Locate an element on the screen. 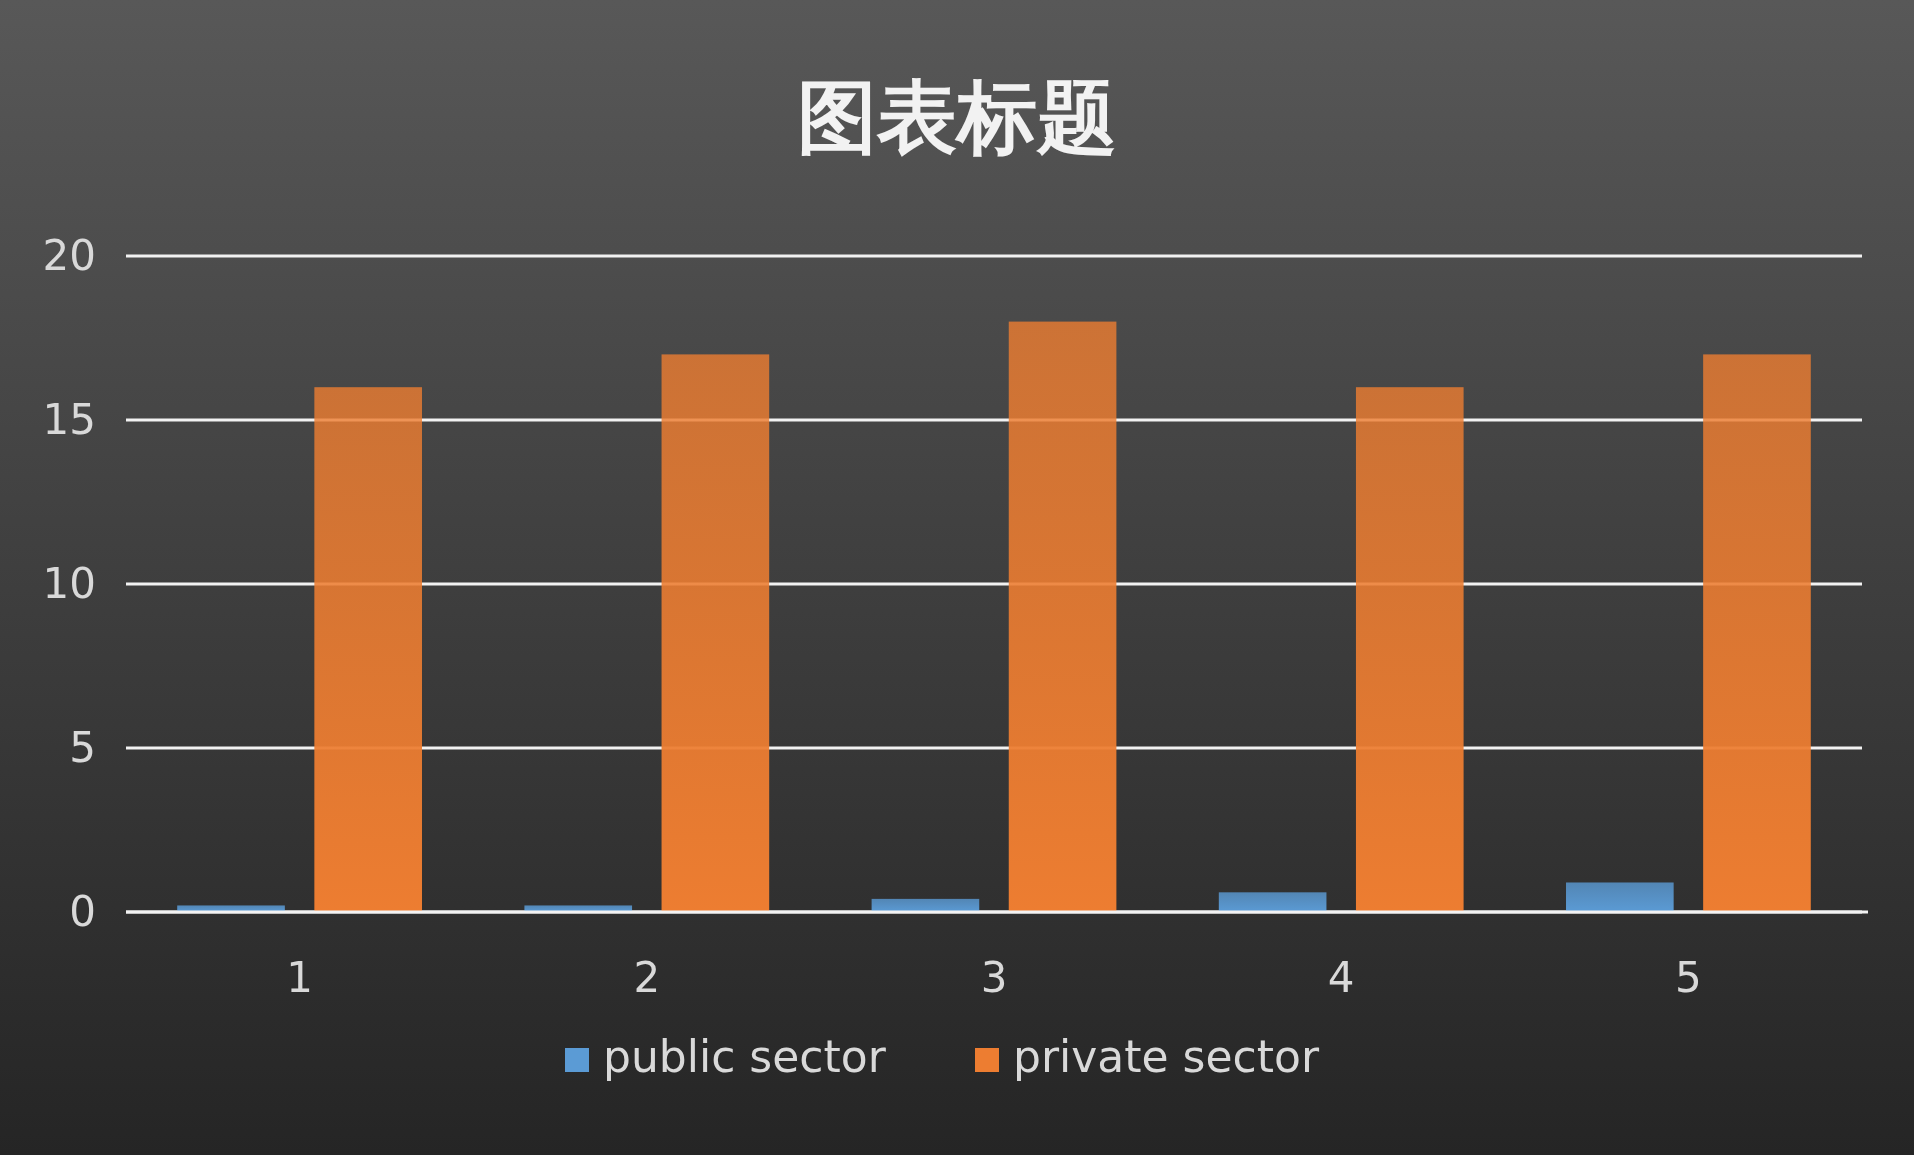 The width and height of the screenshot is (1914, 1155). legend-label: public sector is located at coordinates (745, 1056).